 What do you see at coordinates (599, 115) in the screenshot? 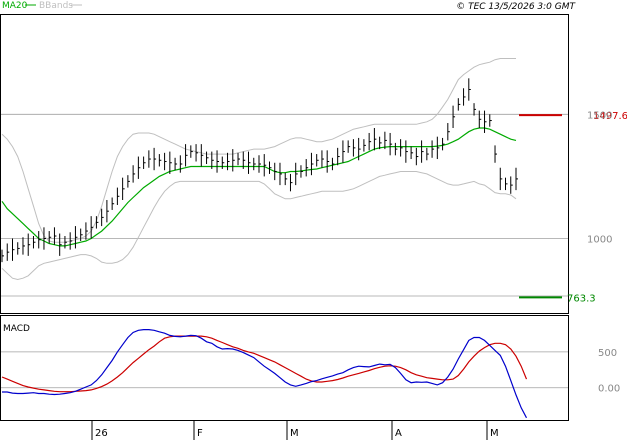
I see `price-tick-label: 1500` at bounding box center [599, 115].